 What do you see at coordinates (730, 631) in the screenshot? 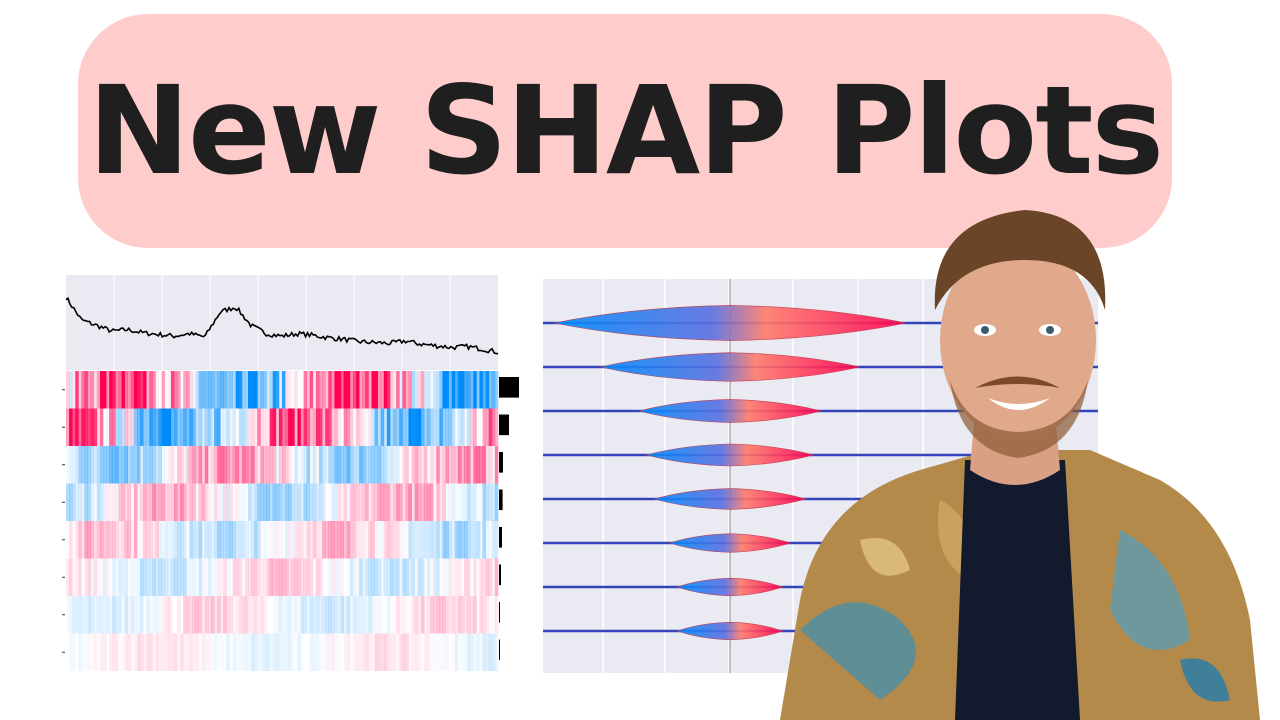
I see `violin-shape` at bounding box center [730, 631].